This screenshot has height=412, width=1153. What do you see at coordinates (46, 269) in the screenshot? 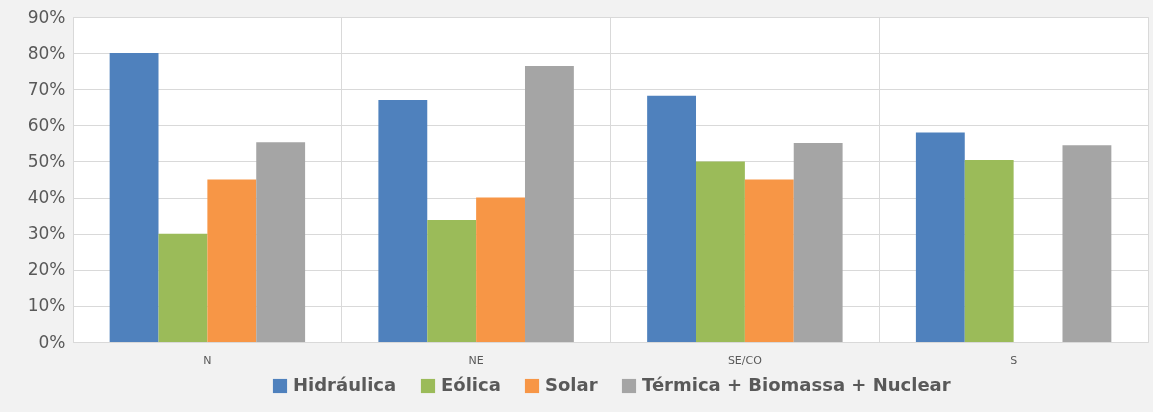
I see `y-tick-label: 20%` at bounding box center [46, 269].